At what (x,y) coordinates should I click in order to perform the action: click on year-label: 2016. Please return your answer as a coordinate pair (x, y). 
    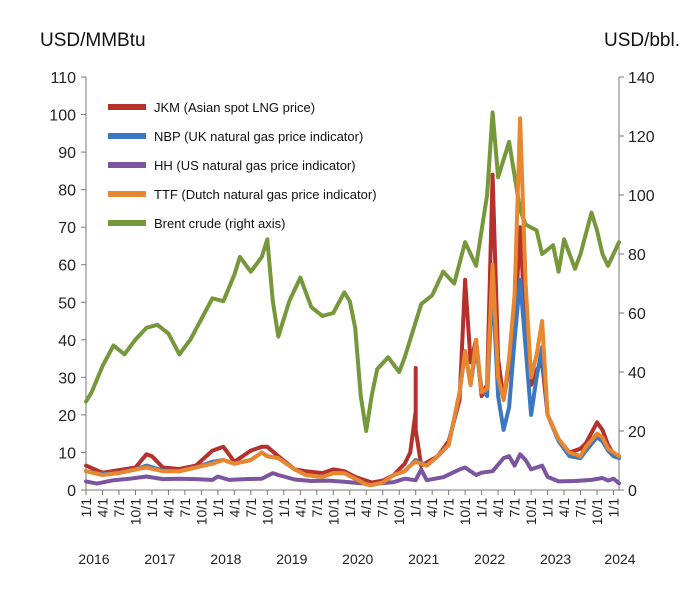
    Looking at the image, I should click on (93, 559).